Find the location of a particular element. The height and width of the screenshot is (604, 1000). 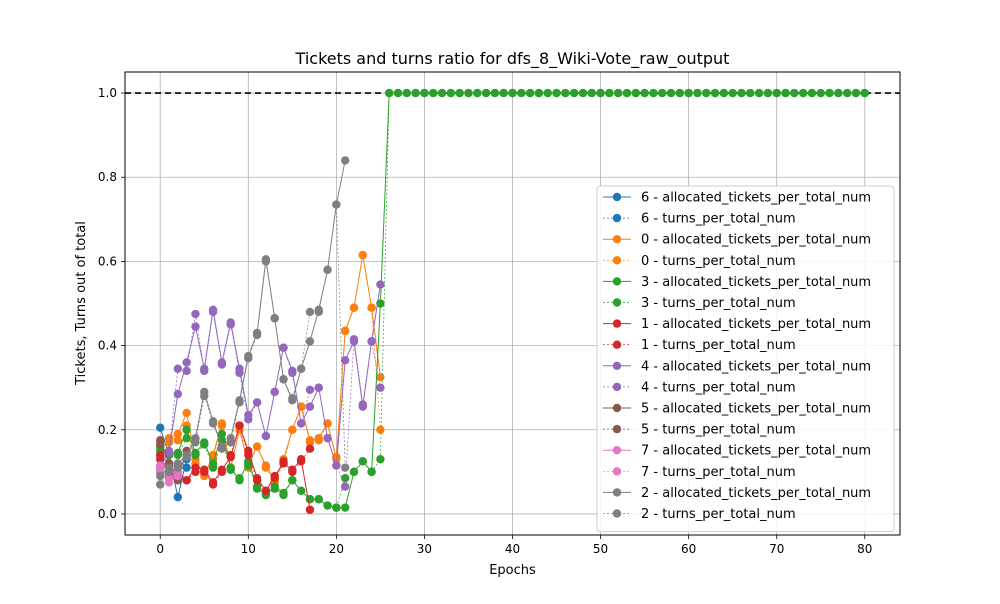

legend-item: 1 - allocated_tickets_per_total_num is located at coordinates (737, 324).